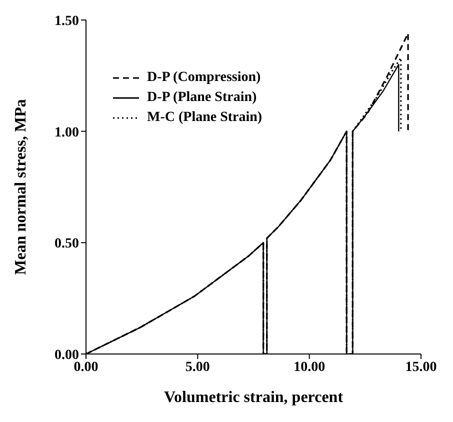 This screenshot has width=453, height=422. What do you see at coordinates (21, 187) in the screenshot?
I see `y-axis-title: Mean normal stress, MPa` at bounding box center [21, 187].